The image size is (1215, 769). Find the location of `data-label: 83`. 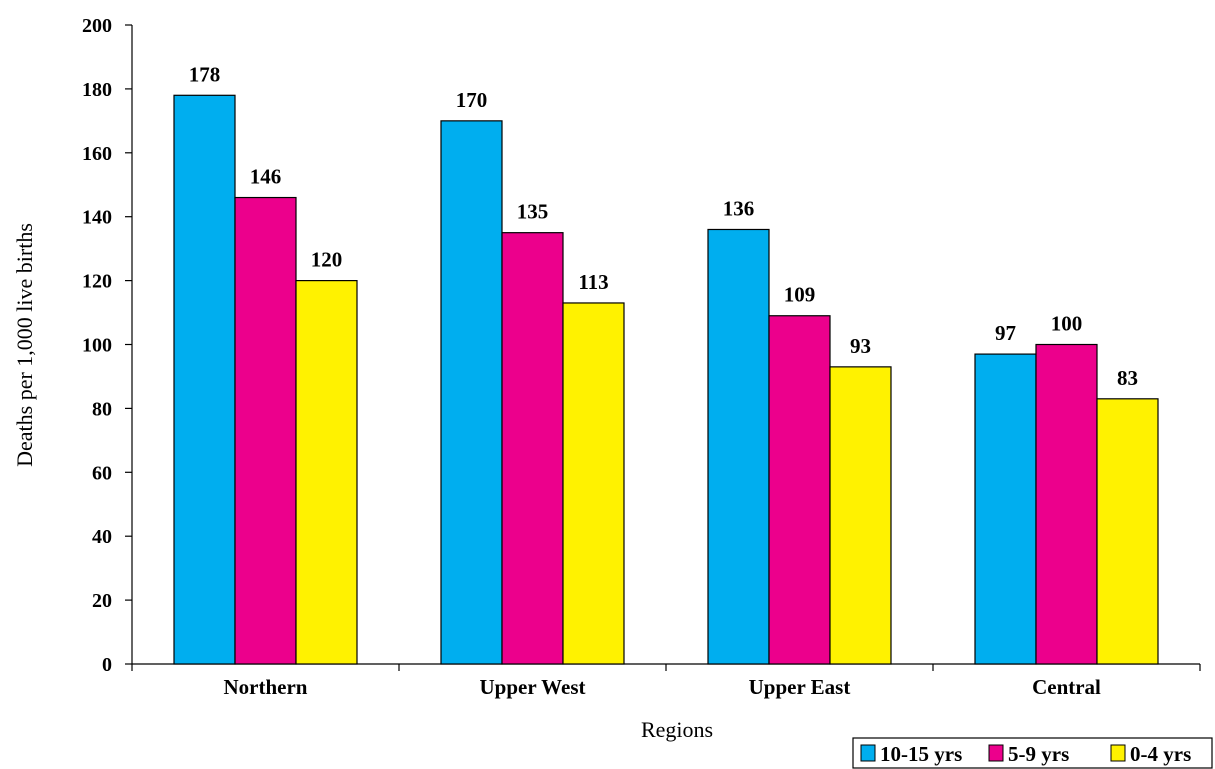

data-label: 83 is located at coordinates (1127, 378).